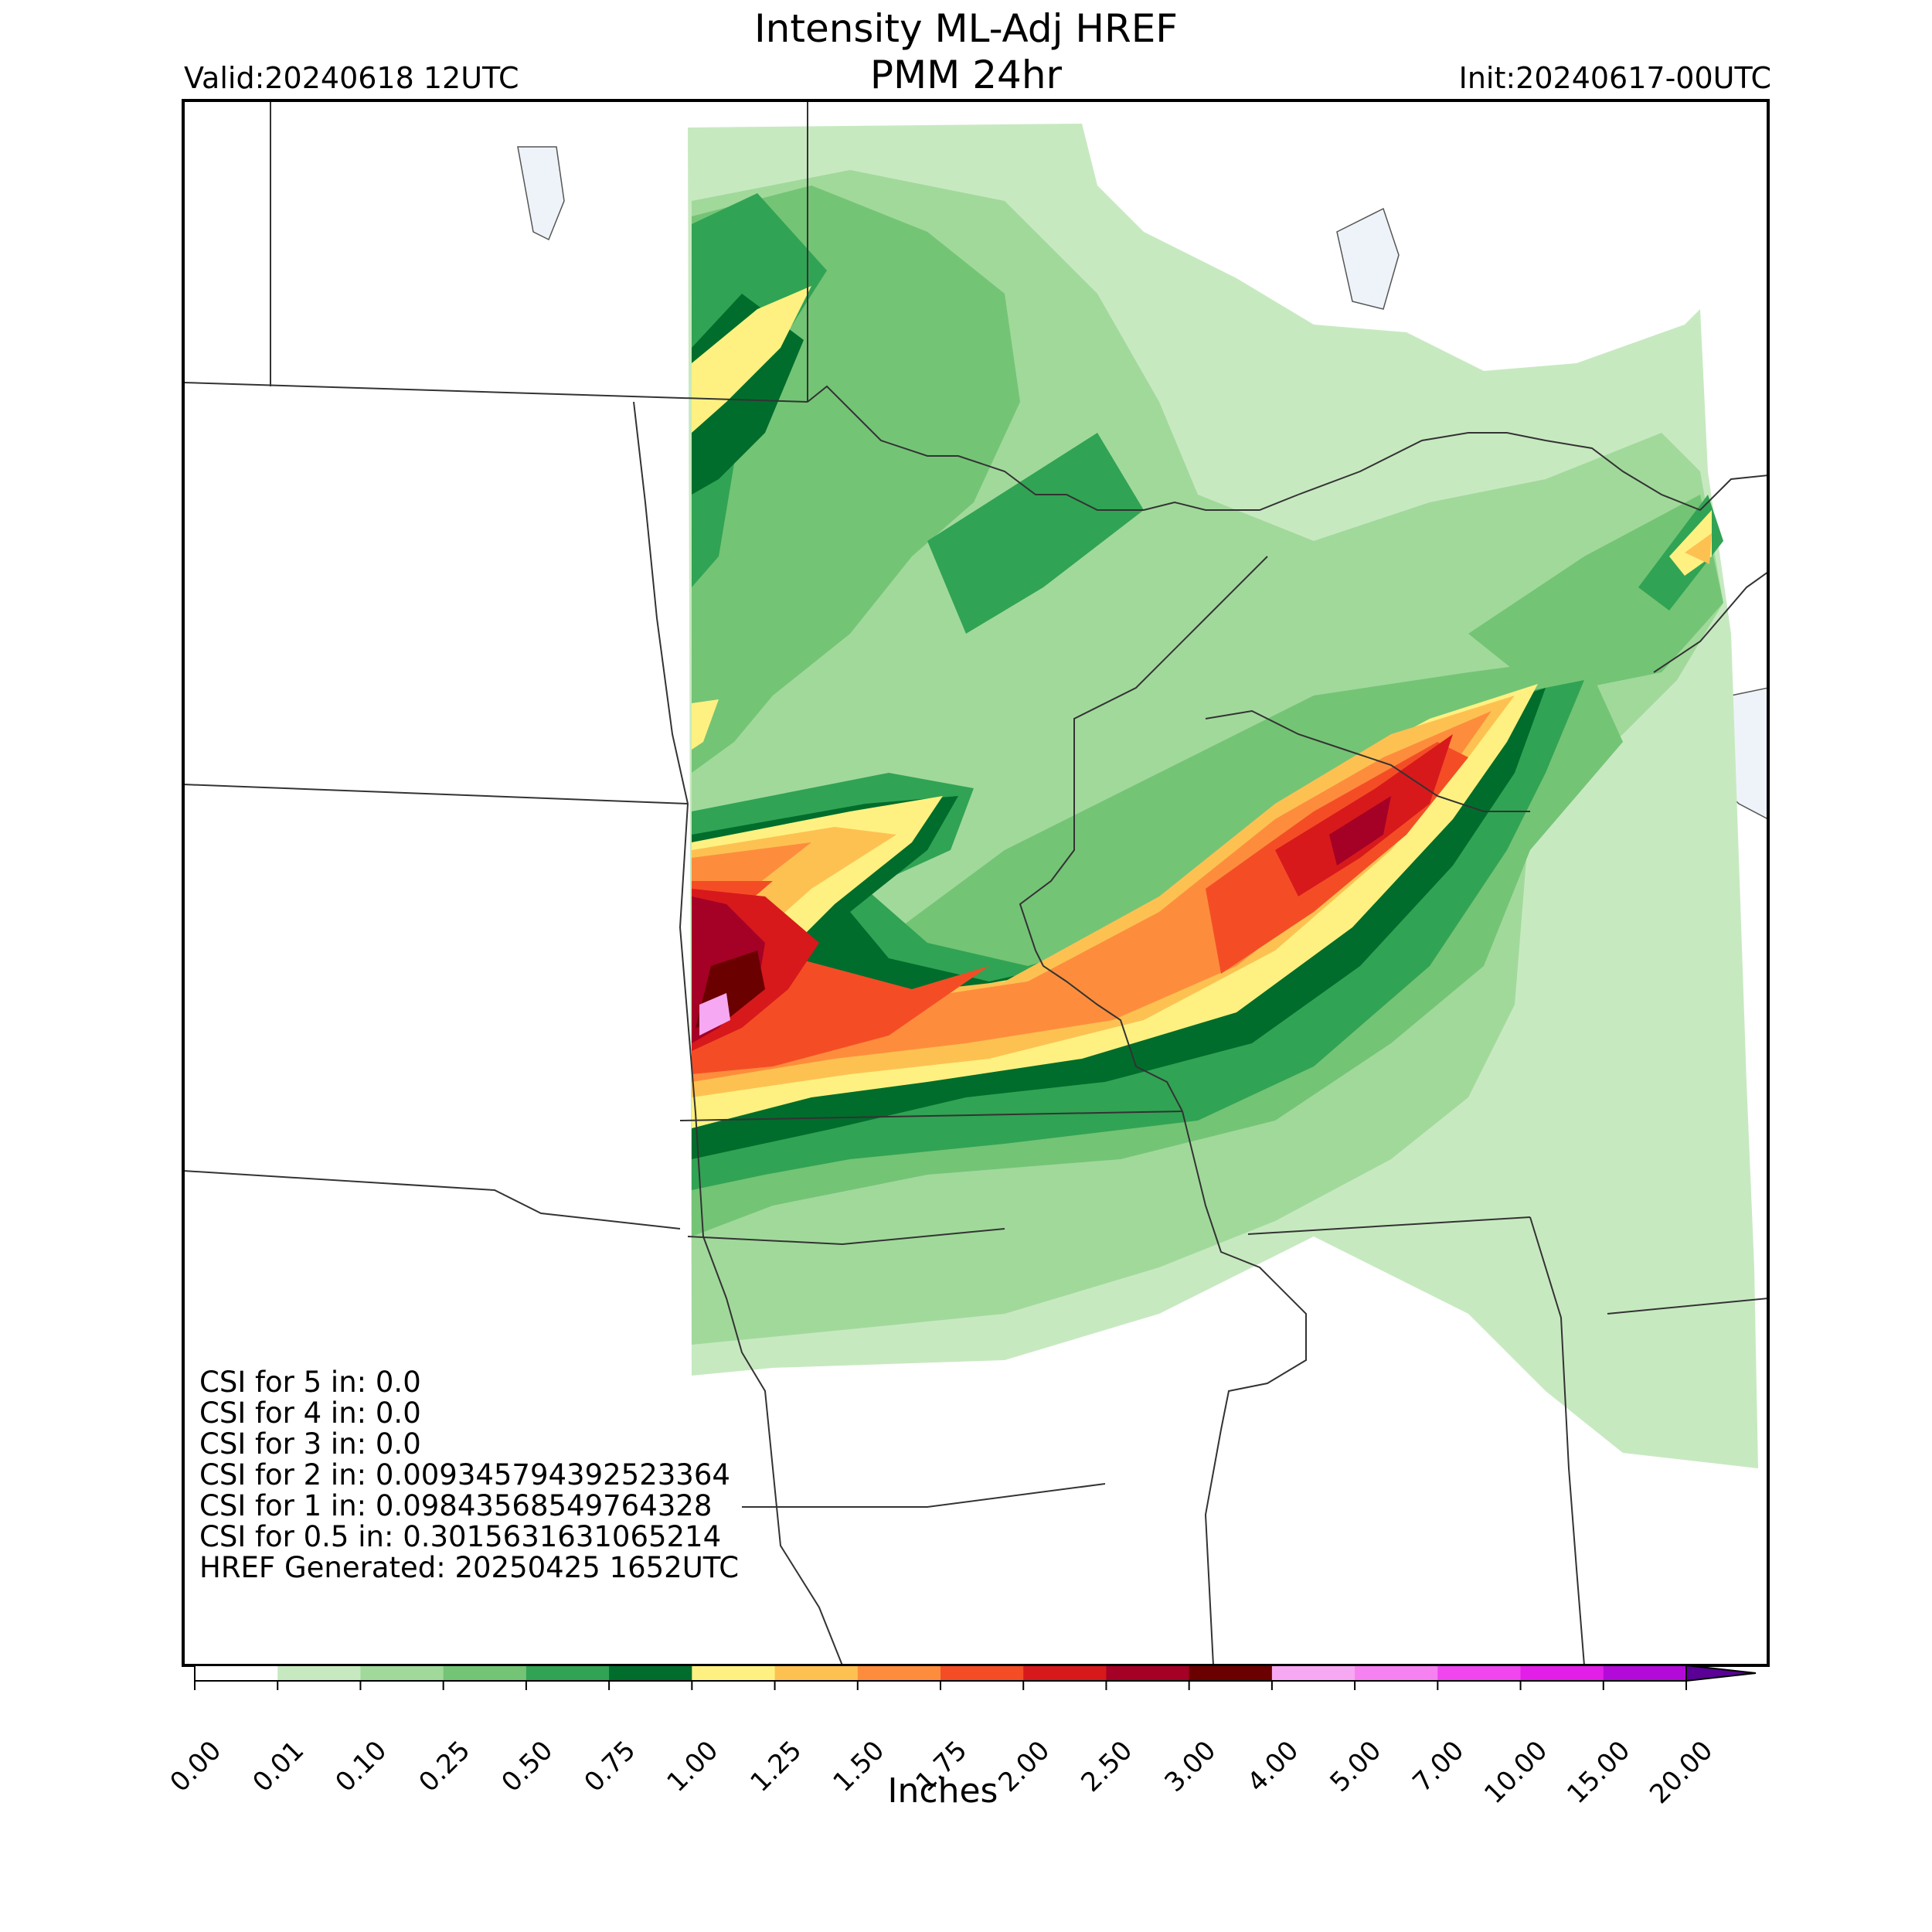 This screenshot has width=1932, height=1932. Describe the element at coordinates (942, 1791) in the screenshot. I see `colorbar-label: Inches` at that location.